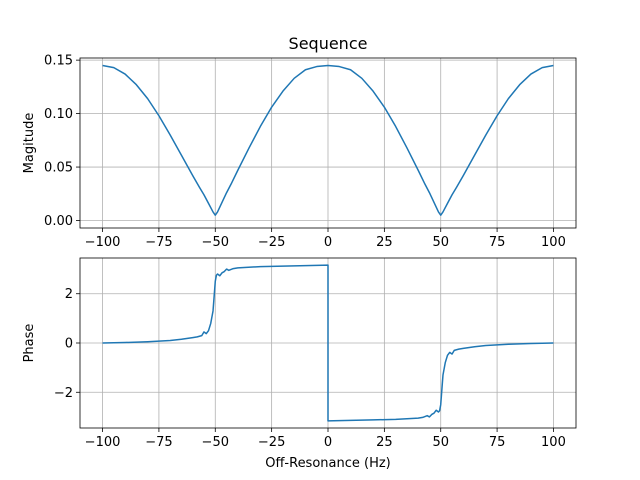 This screenshot has width=640, height=480. Describe the element at coordinates (497, 442) in the screenshot. I see `phase-xtick-label: 75` at that location.